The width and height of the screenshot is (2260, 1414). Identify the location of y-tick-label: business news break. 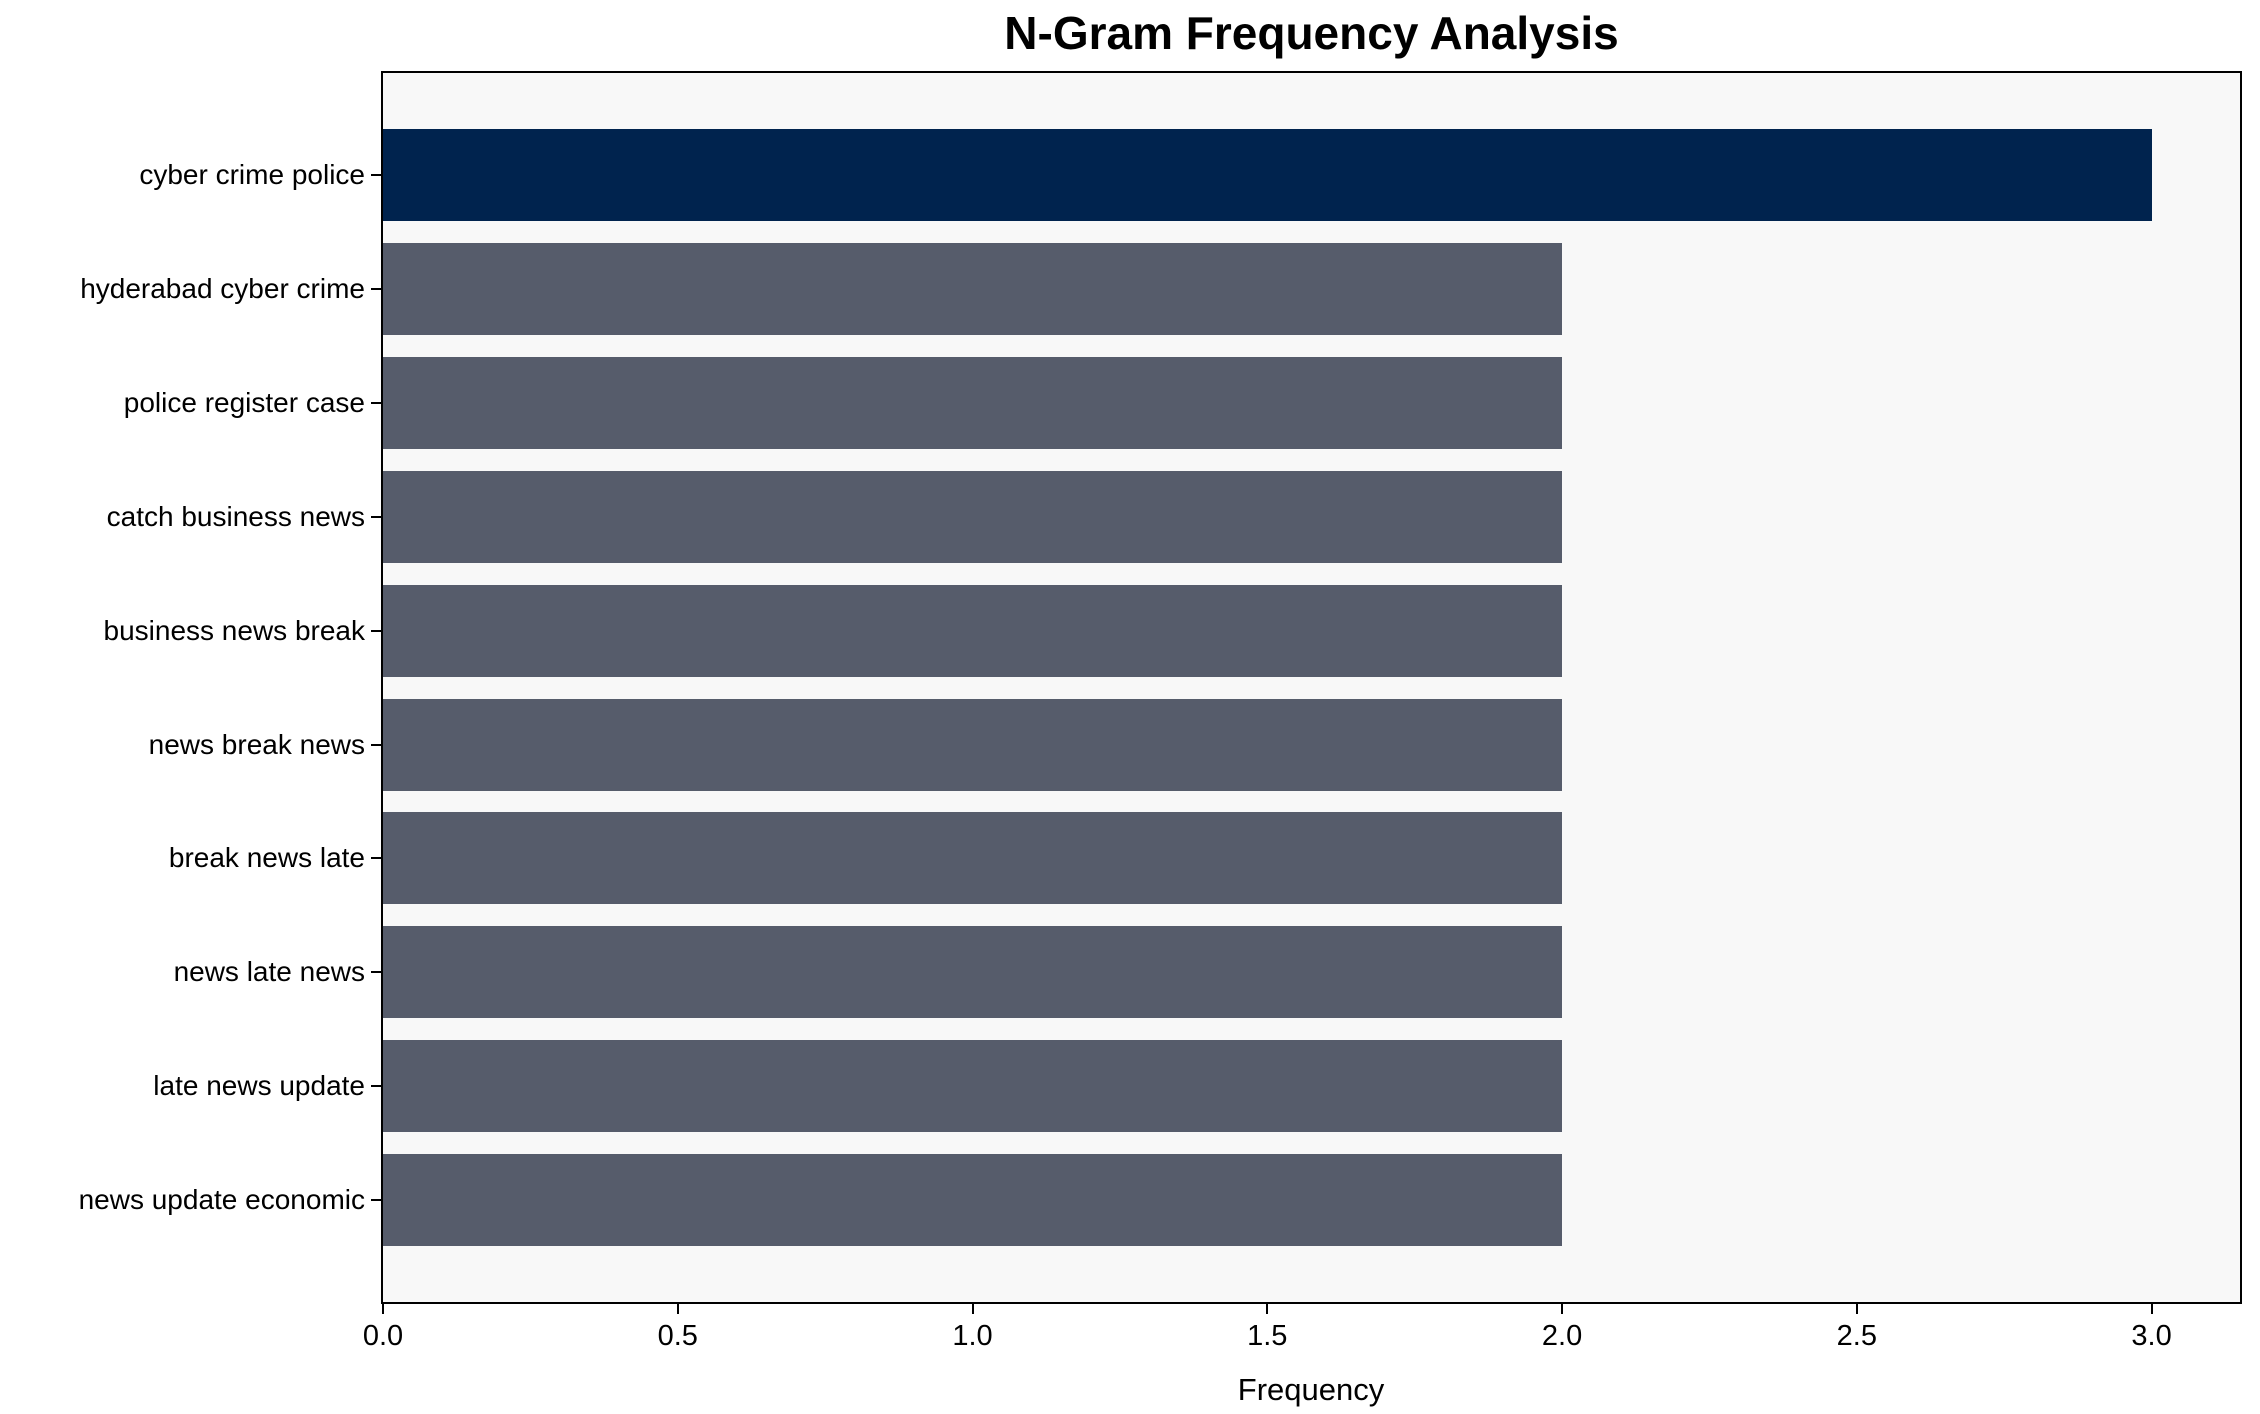
(234, 630).